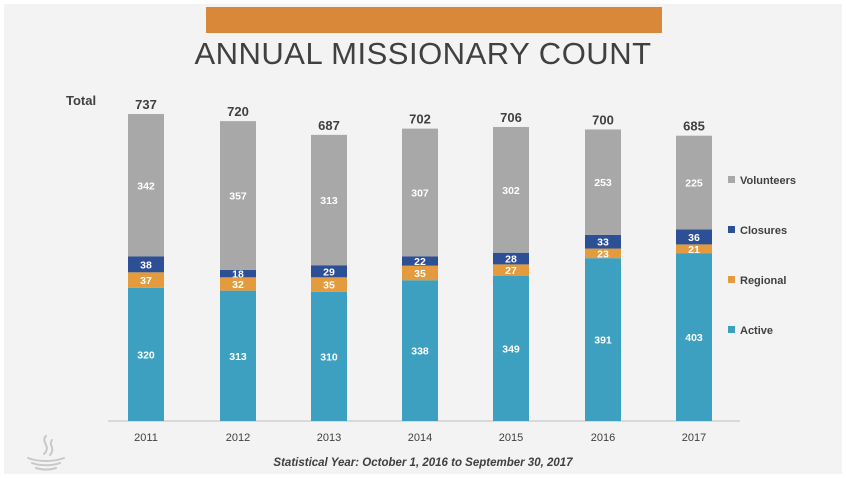  I want to click on bar-segment-regional-2013, so click(329, 284).